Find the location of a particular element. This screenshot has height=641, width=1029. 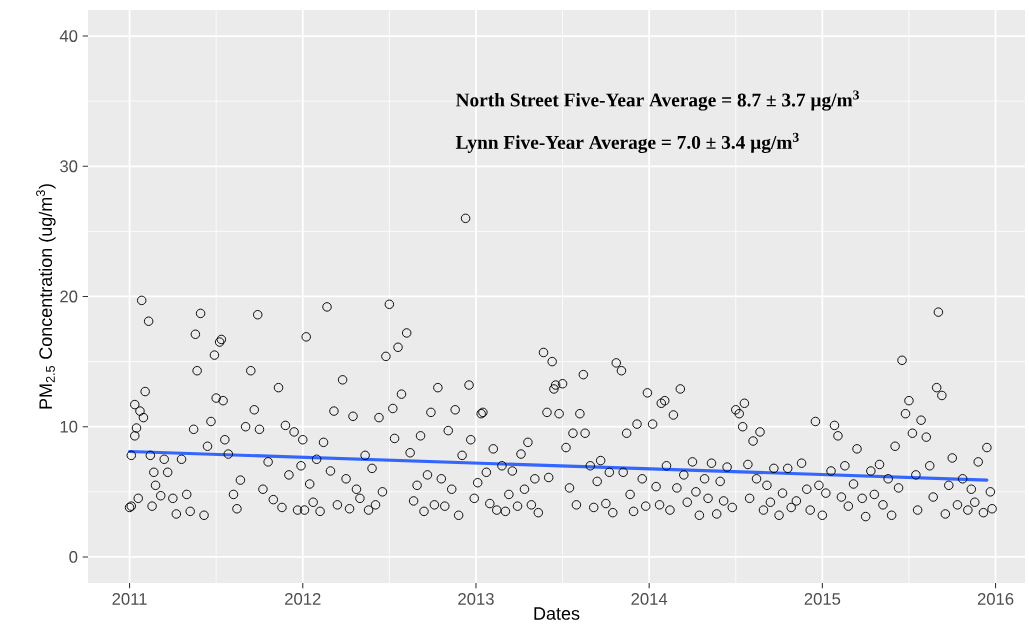

x-axis-title: Dates is located at coordinates (557, 613).